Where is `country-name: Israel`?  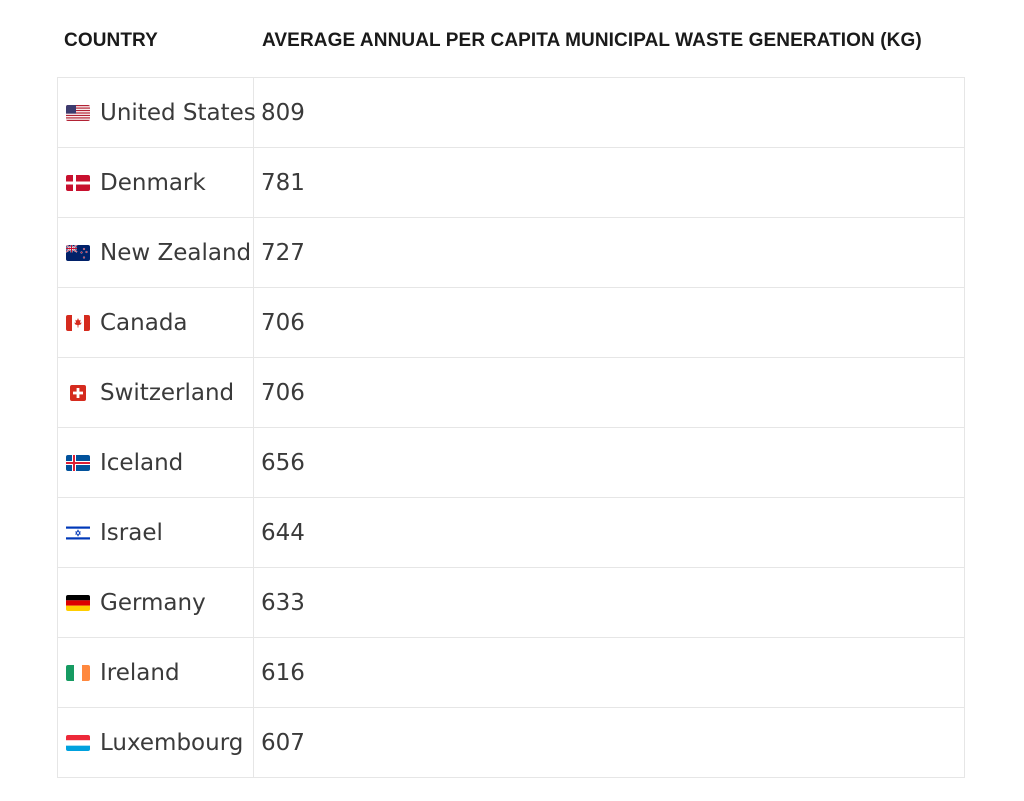 country-name: Israel is located at coordinates (131, 532).